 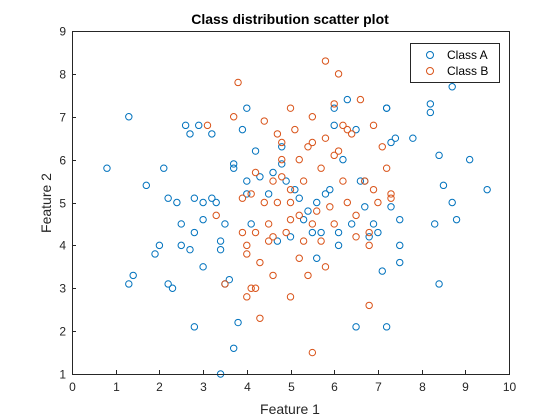 I want to click on x-tick-label: 9, so click(x=465, y=387).